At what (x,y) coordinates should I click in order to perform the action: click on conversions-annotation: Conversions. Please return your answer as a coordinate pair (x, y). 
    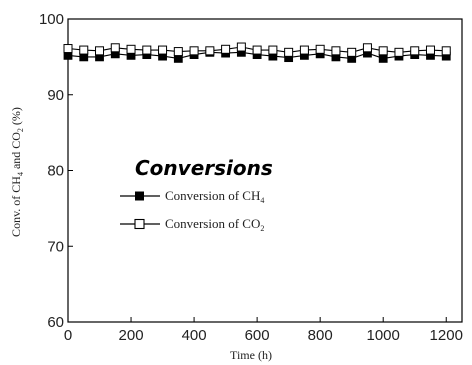
    Looking at the image, I should click on (204, 168).